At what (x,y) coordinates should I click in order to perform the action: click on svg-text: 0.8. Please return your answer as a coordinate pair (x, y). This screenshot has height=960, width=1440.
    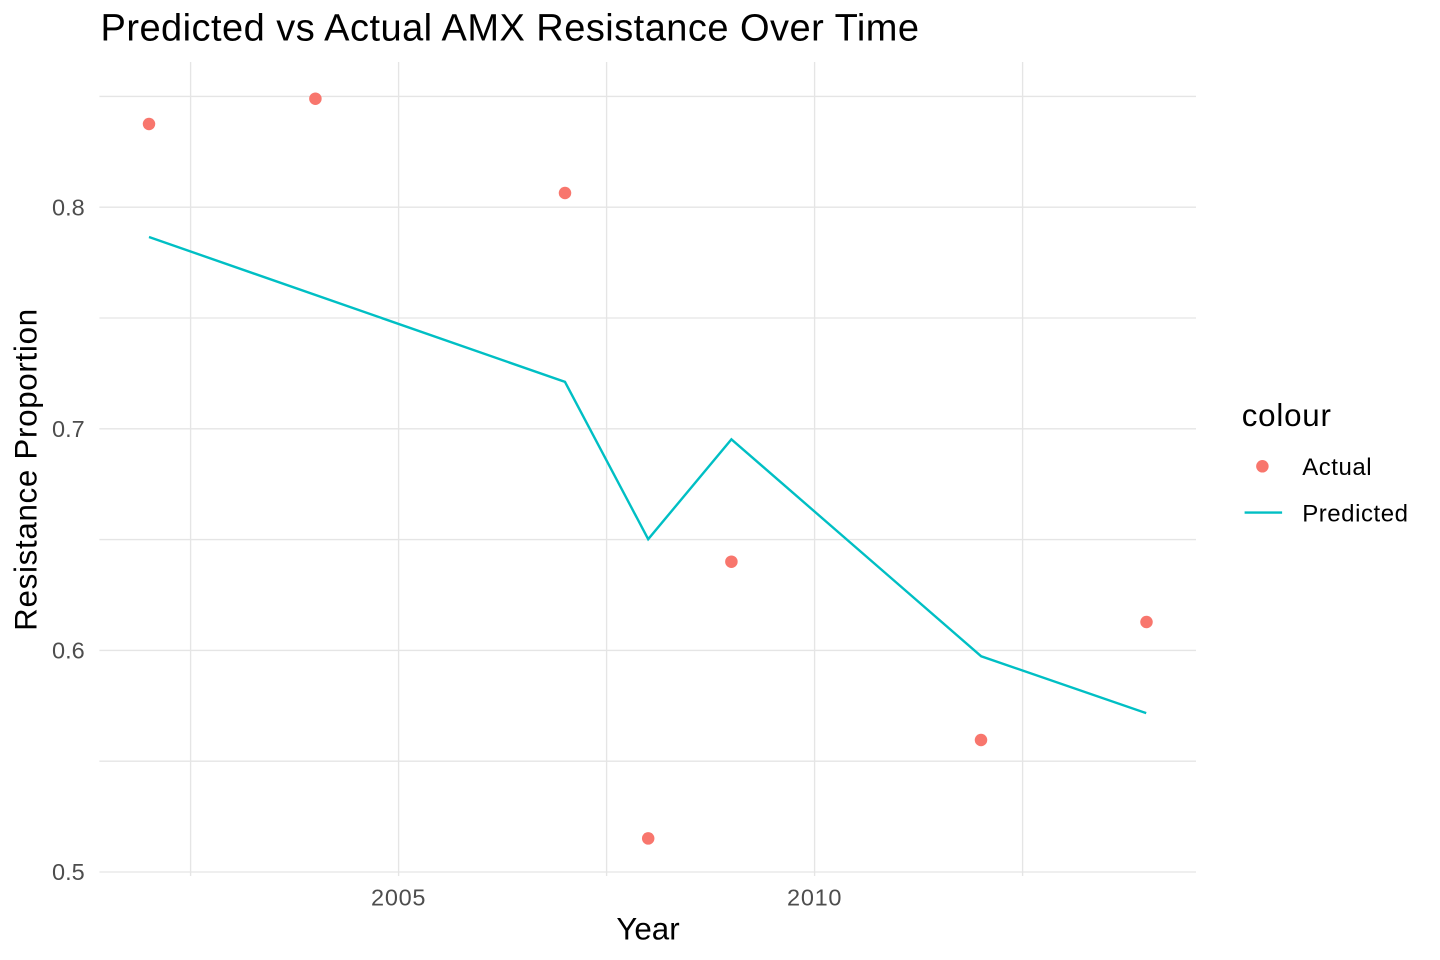
    Looking at the image, I should click on (68, 207).